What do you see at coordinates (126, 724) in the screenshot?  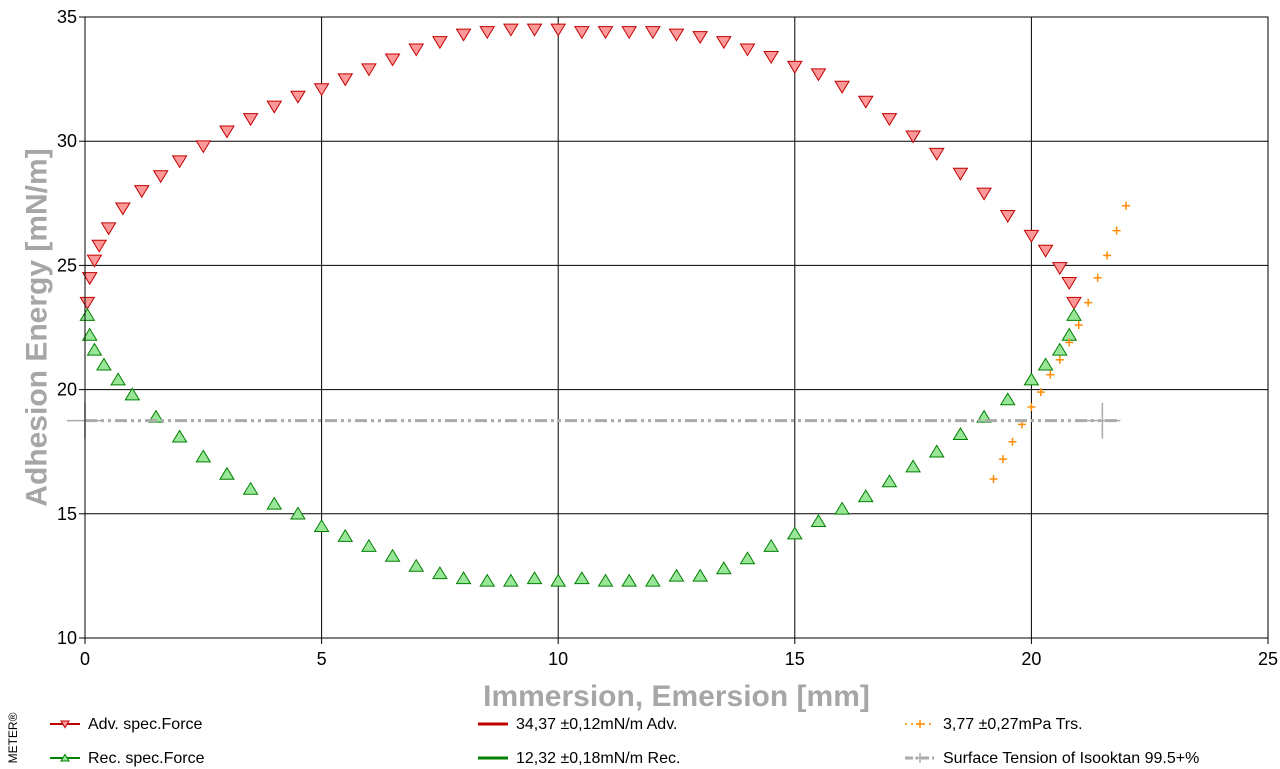 I see `legend-item: Adv. spec.Force` at bounding box center [126, 724].